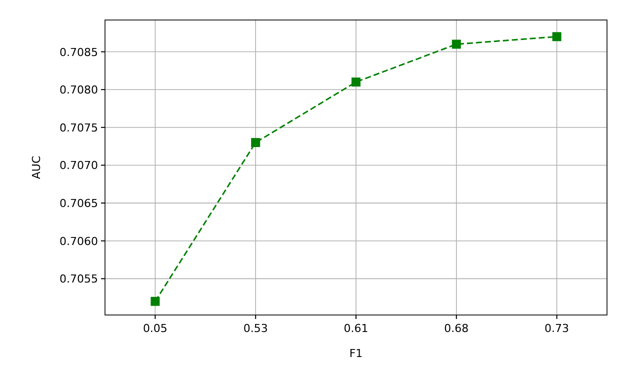 The width and height of the screenshot is (631, 370). I want to click on y-tick-label: 0.7060, so click(79, 241).